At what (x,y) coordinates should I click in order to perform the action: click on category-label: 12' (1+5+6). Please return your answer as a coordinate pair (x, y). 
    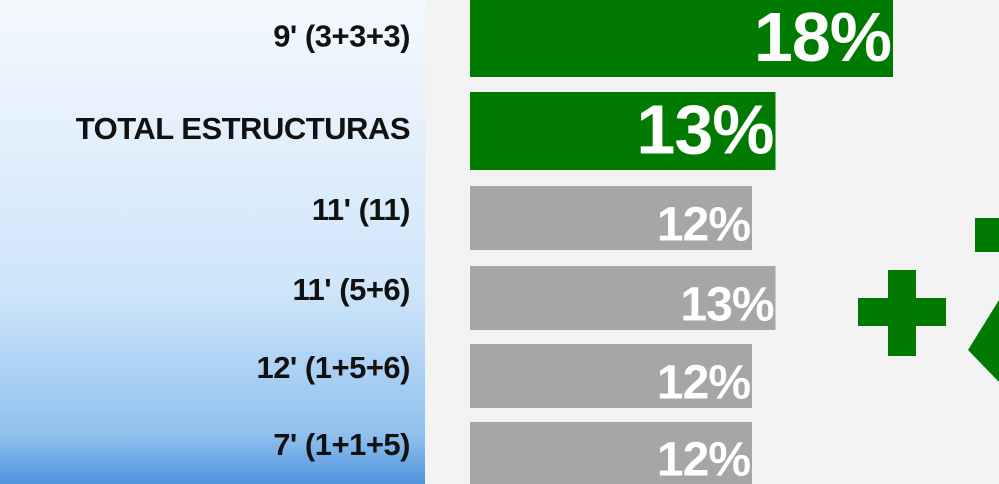
    Looking at the image, I should click on (333, 367).